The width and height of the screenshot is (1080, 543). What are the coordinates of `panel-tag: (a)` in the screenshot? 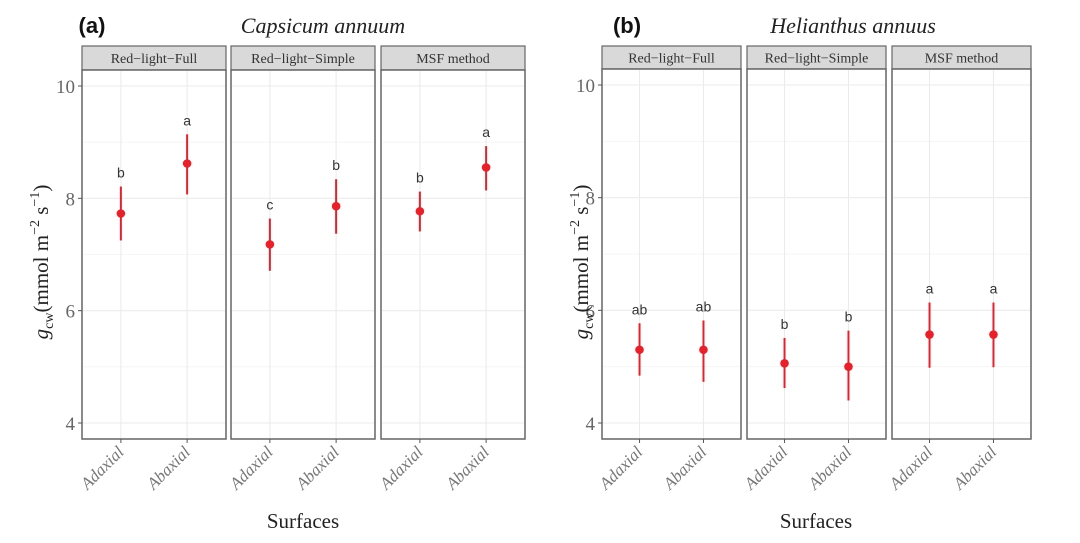 It's located at (92, 25).